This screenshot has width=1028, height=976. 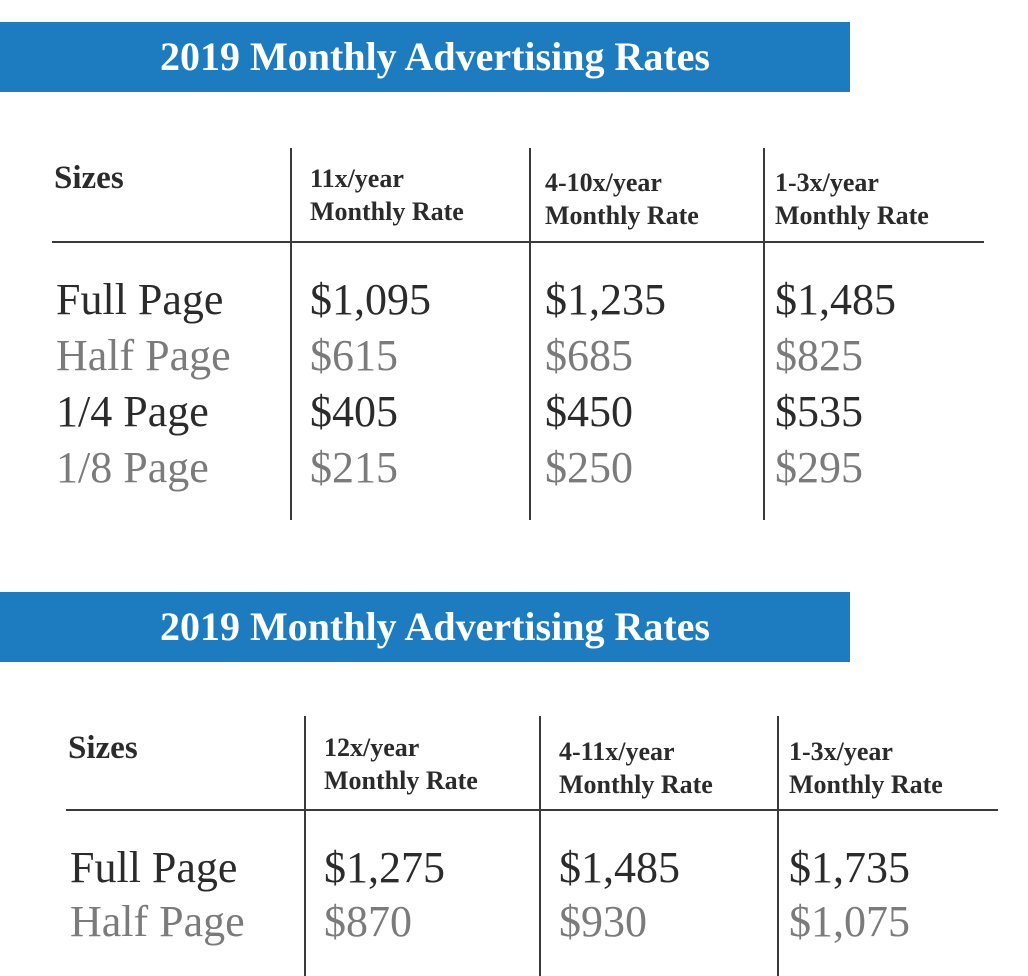 I want to click on column-header-frequency: 11x/year, so click(x=357, y=178).